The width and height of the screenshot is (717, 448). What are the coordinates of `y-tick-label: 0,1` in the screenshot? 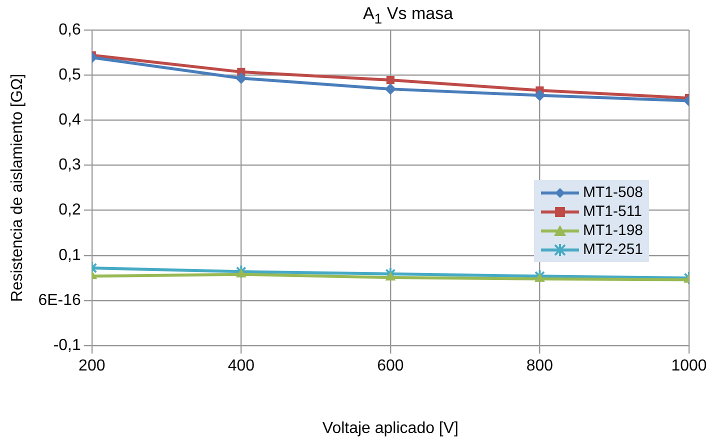 It's located at (69, 255).